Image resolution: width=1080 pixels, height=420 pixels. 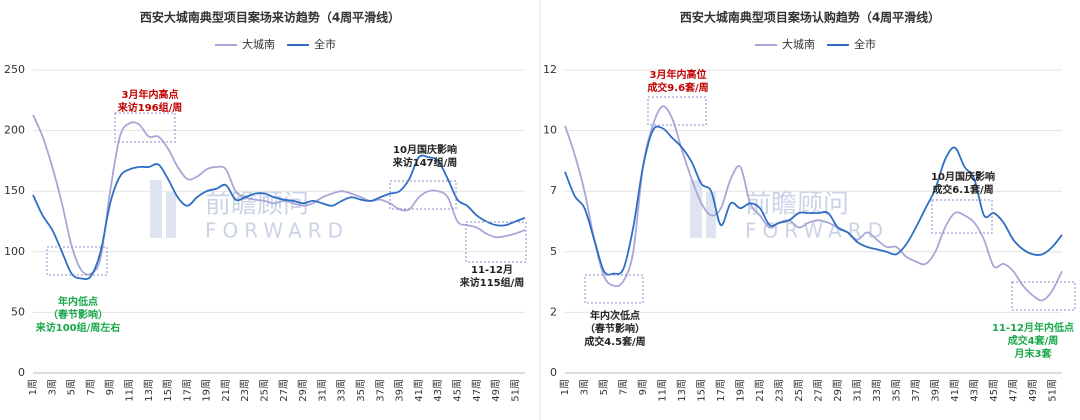 What do you see at coordinates (492, 270) in the screenshot?
I see `annotation-text: 11-12月` at bounding box center [492, 270].